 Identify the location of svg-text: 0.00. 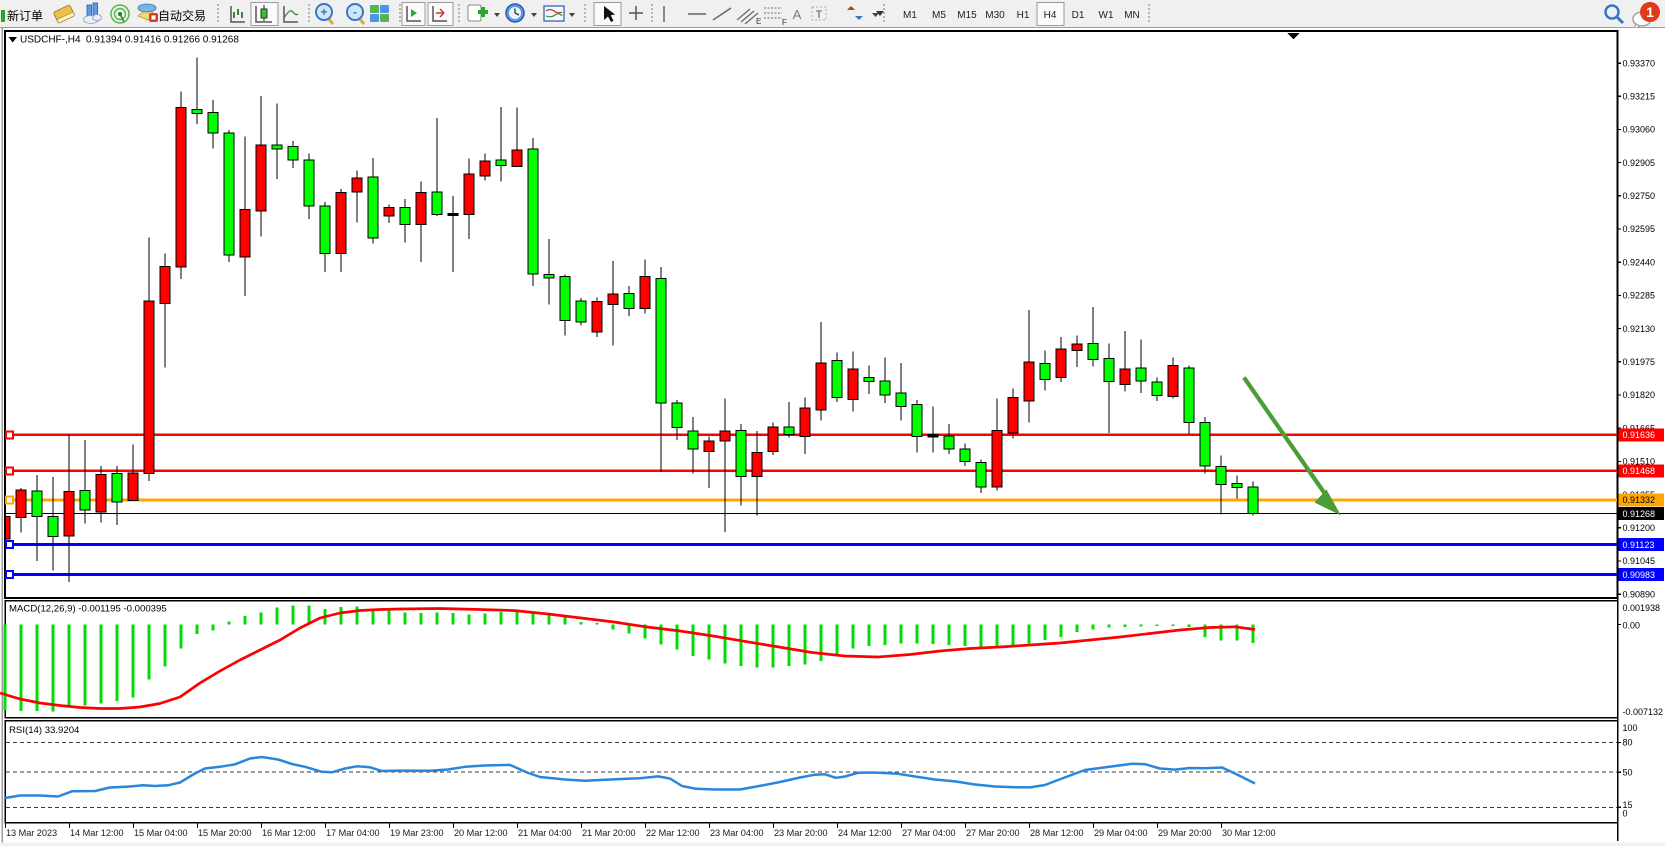
(1632, 626).